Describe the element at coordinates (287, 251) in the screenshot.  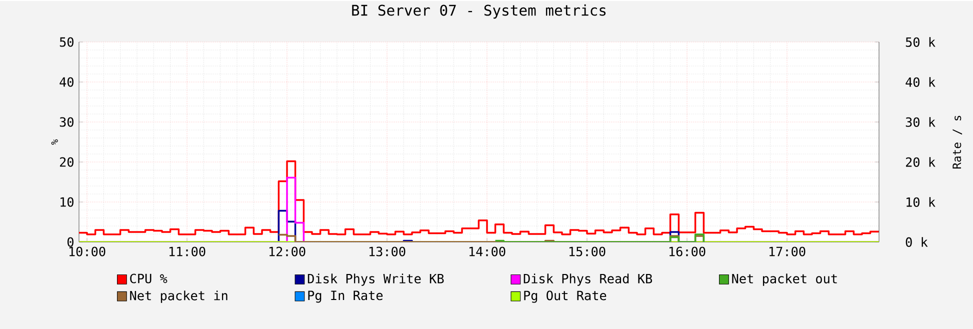
I see `x-tick-label: 12:00` at that location.